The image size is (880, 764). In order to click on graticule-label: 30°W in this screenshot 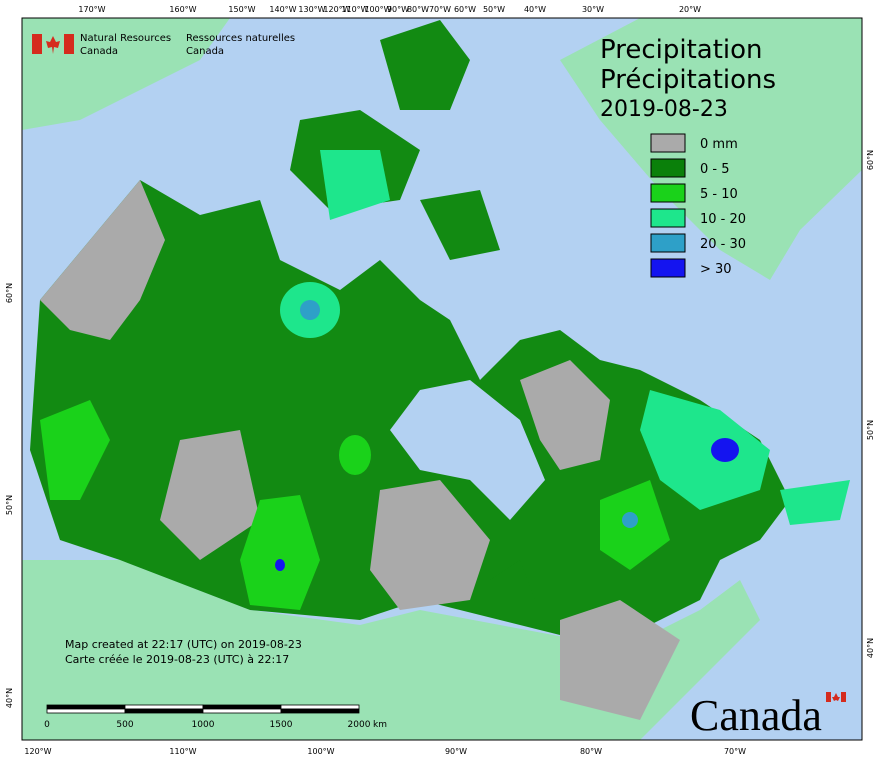, I will do `click(593, 9)`.